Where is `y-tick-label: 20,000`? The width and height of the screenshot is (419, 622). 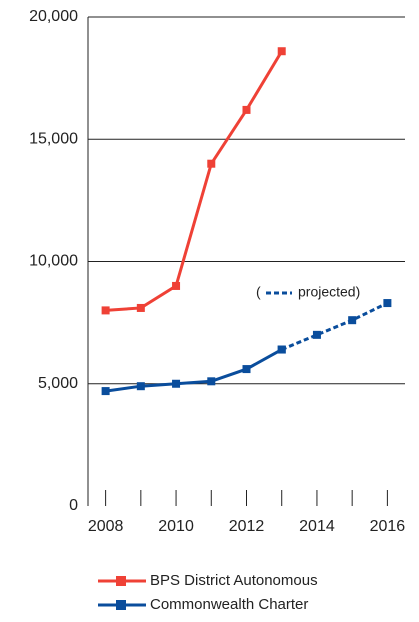 y-tick-label: 20,000 is located at coordinates (53, 16).